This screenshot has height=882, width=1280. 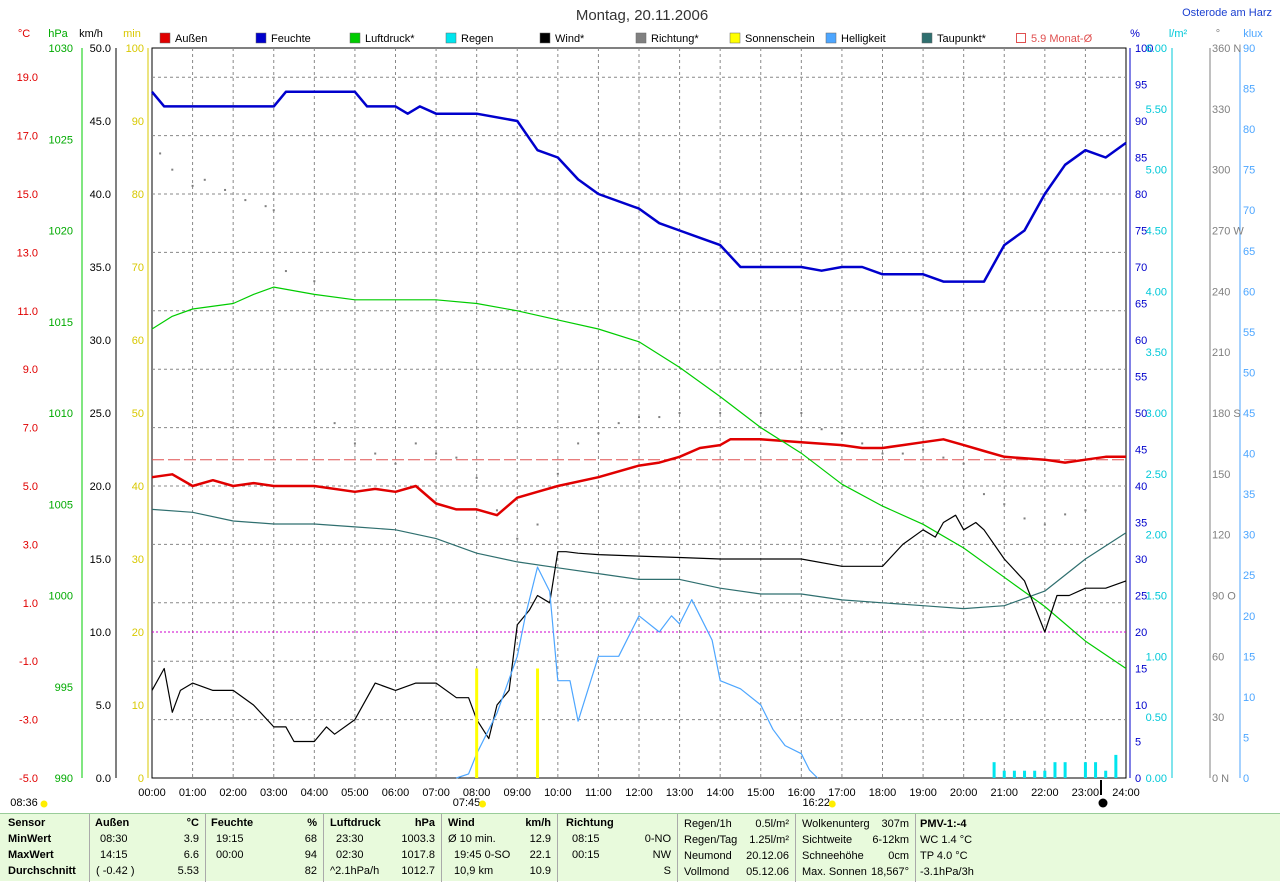 What do you see at coordinates (477, 723) in the screenshot?
I see `sunshine-bar` at bounding box center [477, 723].